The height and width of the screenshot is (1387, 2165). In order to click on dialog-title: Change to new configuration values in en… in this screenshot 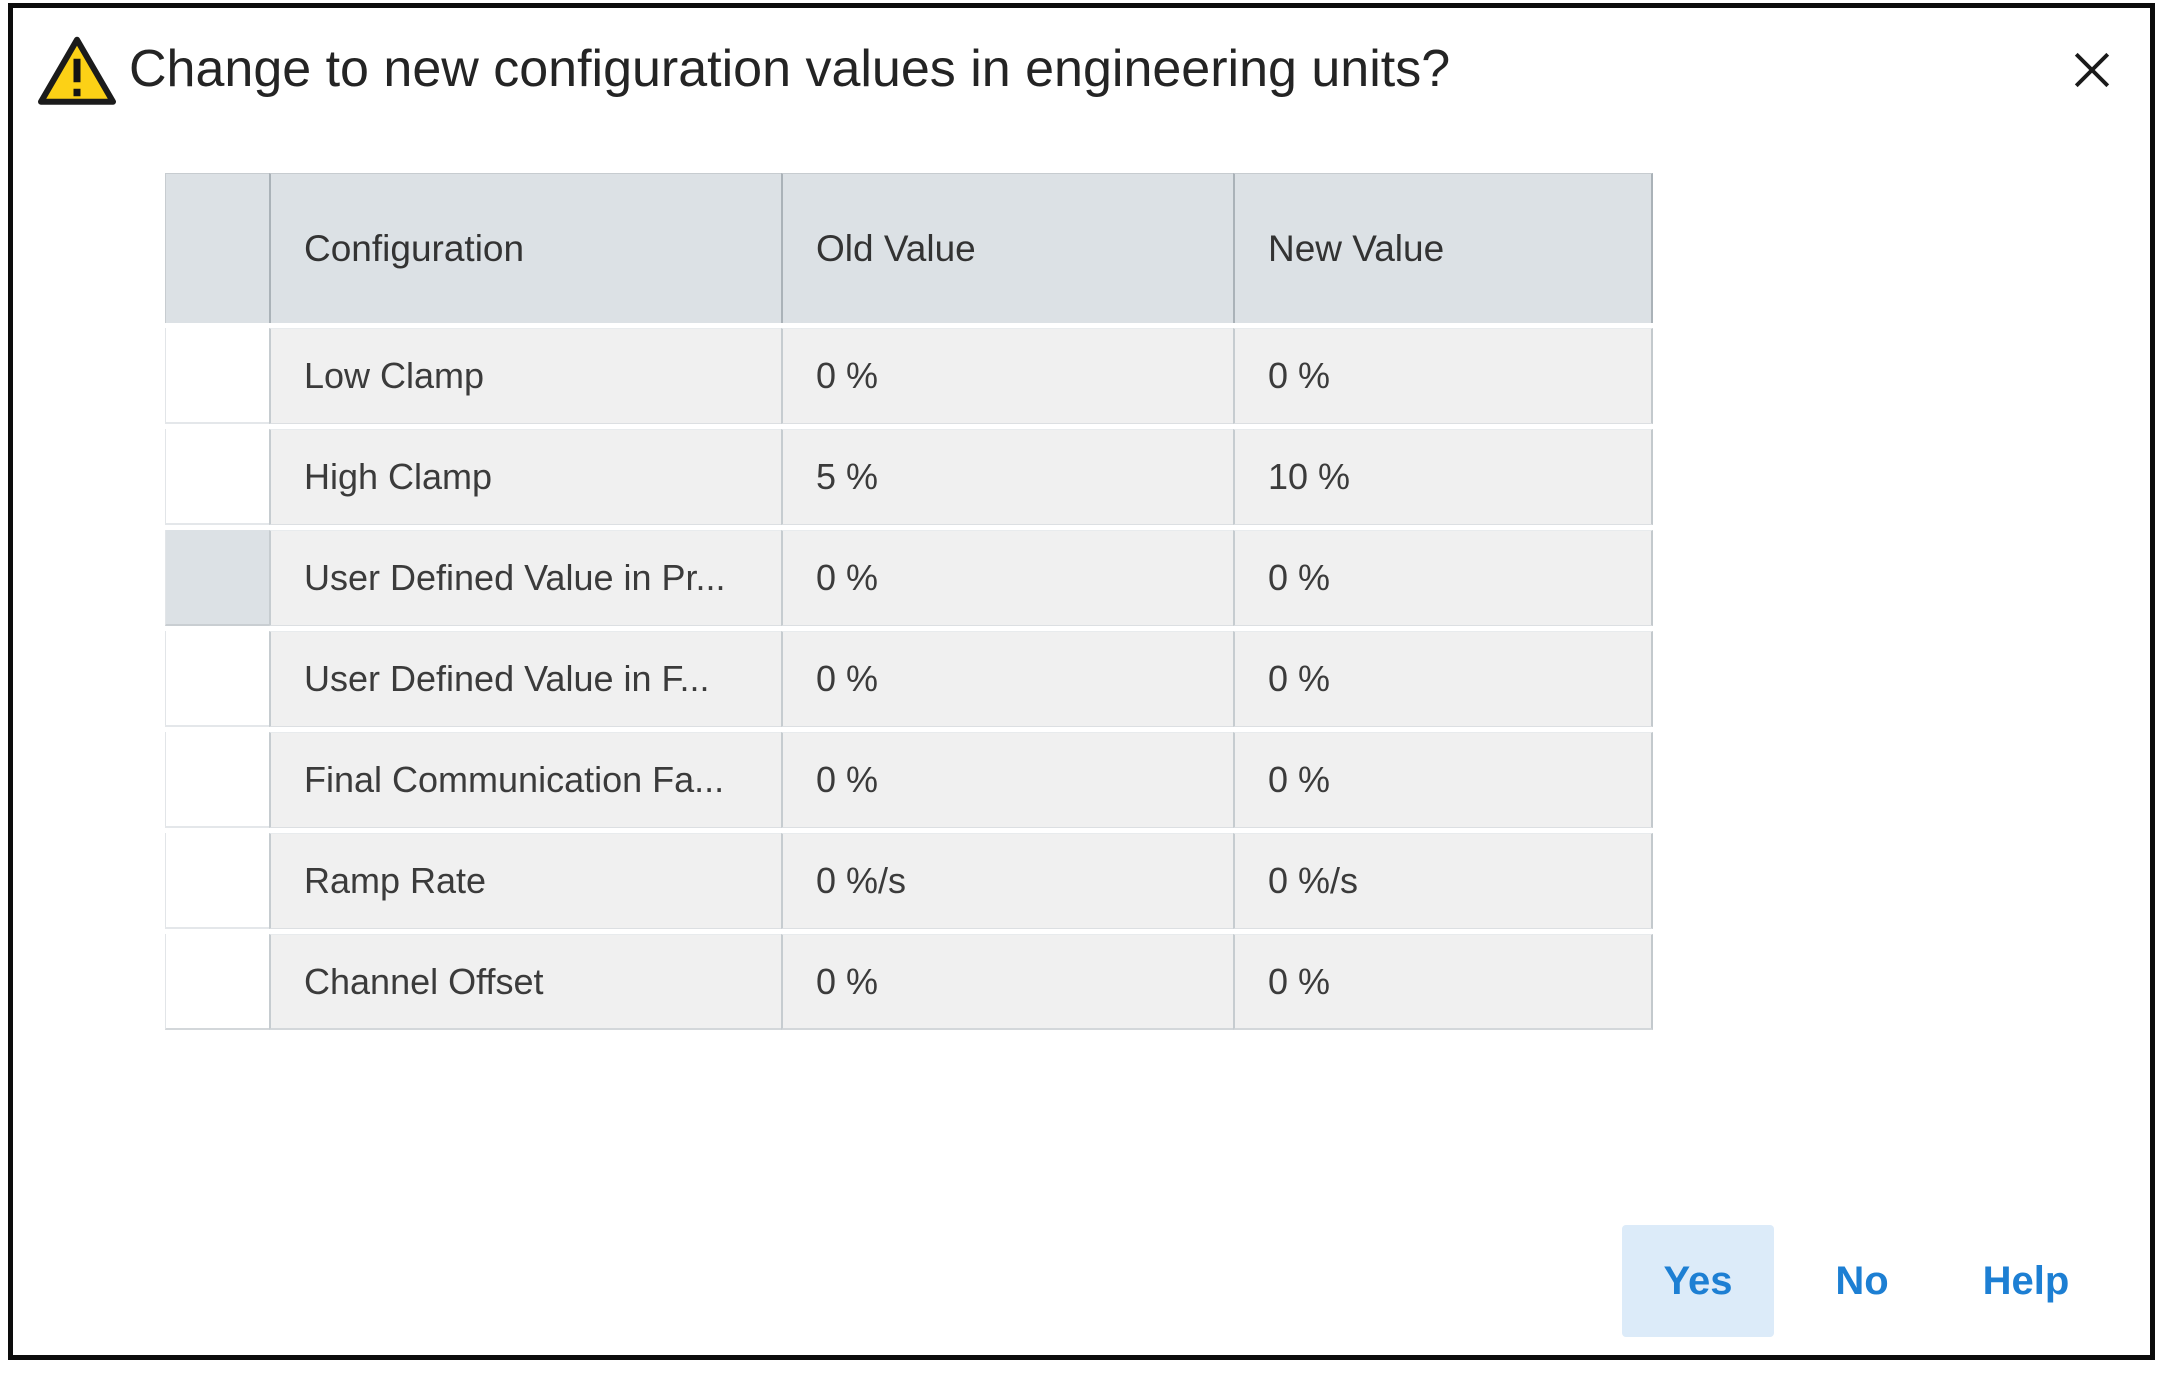, I will do `click(790, 69)`.